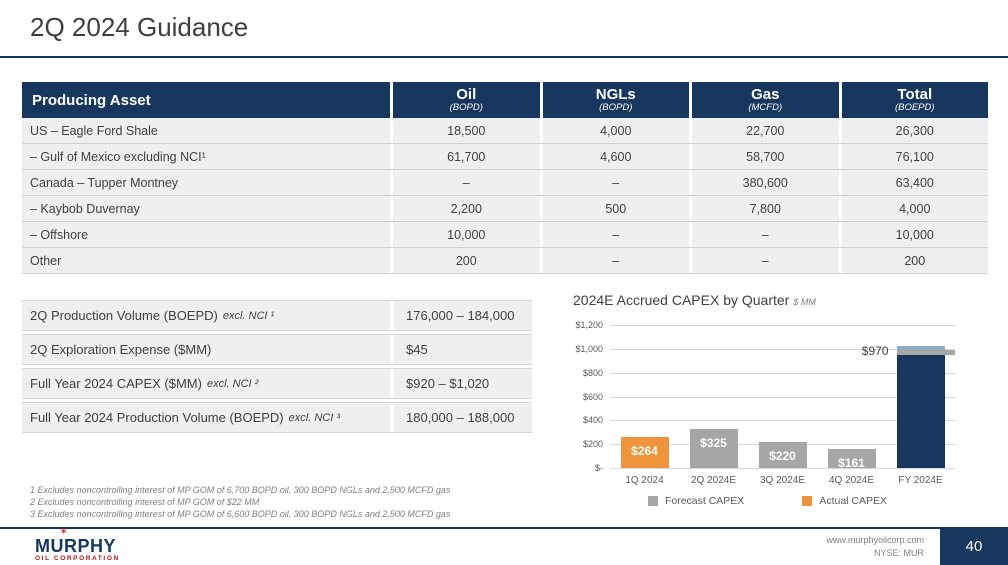 This screenshot has width=1008, height=565. Describe the element at coordinates (589, 325) in the screenshot. I see `y-axis-tick-label: $1,200` at that location.